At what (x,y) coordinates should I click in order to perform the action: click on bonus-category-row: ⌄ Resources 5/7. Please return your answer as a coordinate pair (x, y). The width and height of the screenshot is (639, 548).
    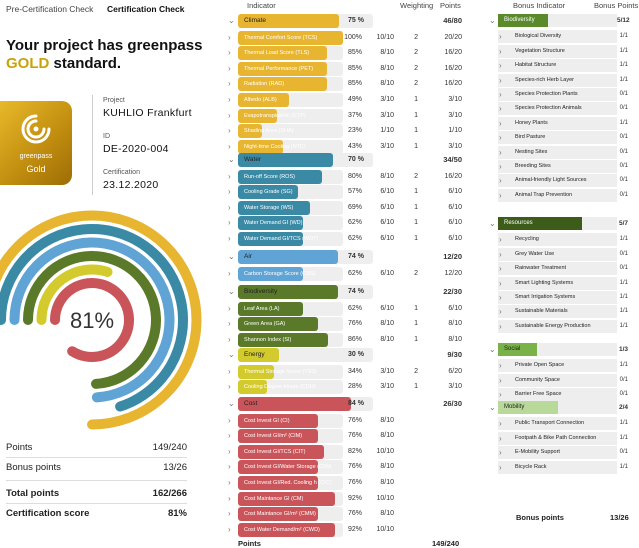
    Looking at the image, I should click on (558, 223).